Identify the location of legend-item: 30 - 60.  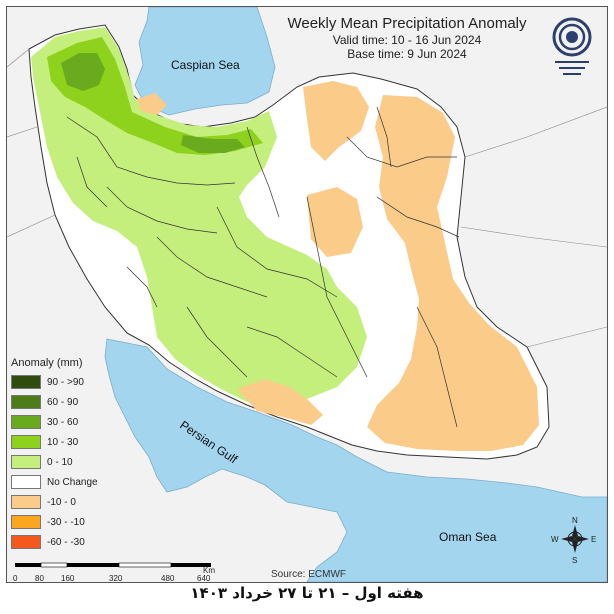
(72, 422).